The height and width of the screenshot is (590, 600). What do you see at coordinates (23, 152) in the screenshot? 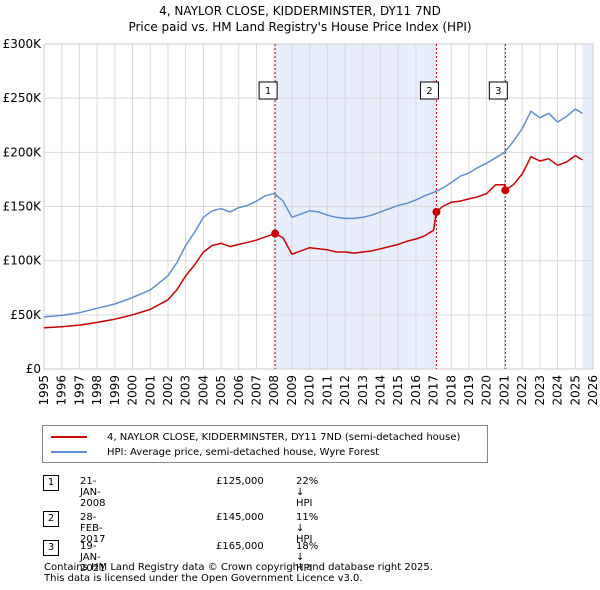
I see `y-tick-label: £200K` at bounding box center [23, 152].